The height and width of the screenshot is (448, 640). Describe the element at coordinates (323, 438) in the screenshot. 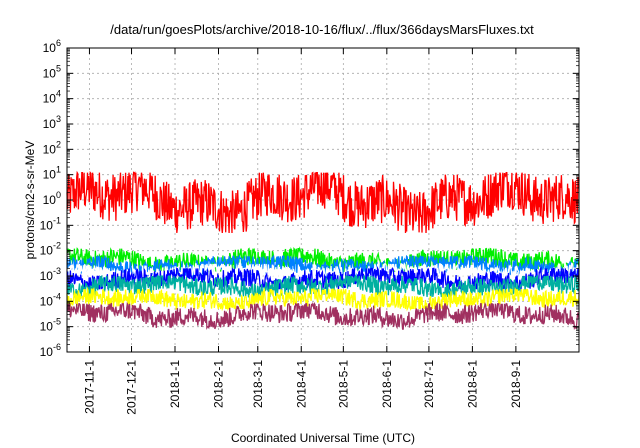

I see `x-axis-title: Coordinated Universal Time (UTC)` at that location.